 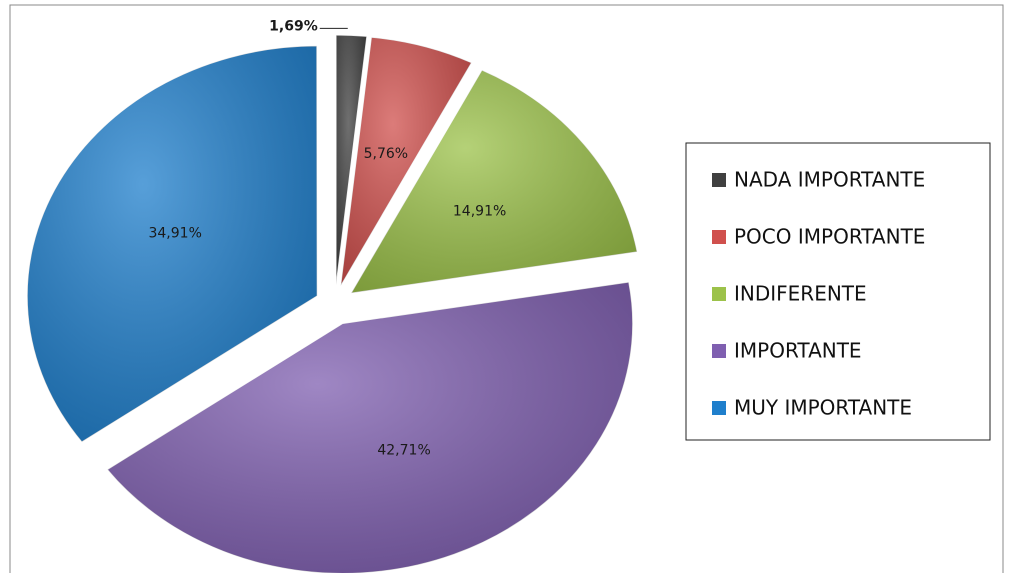 I want to click on legend-label: POCO IMPORTANTE, so click(x=829, y=237).